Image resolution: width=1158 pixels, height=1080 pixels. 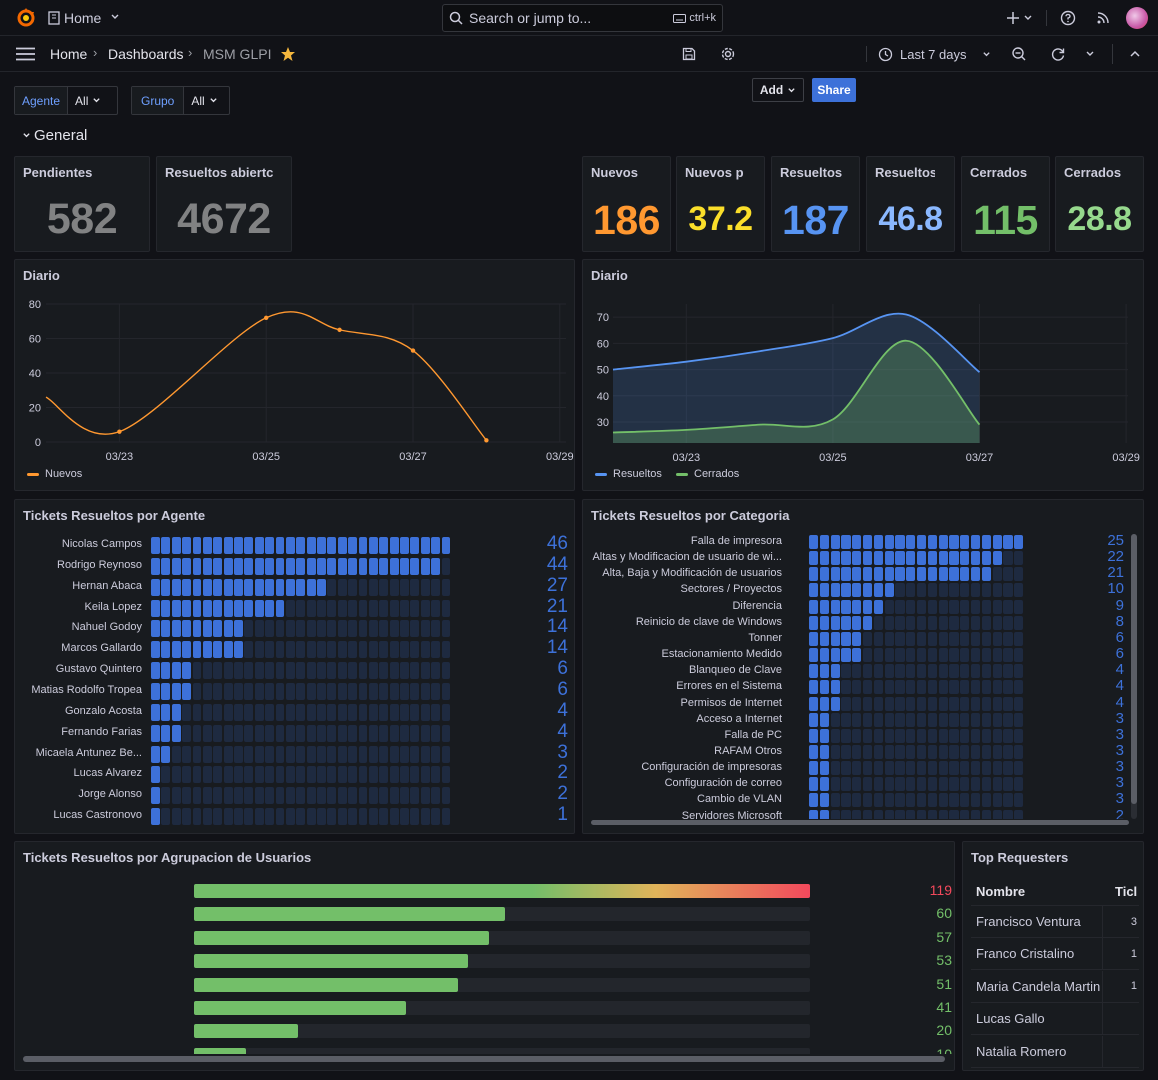 I want to click on legend-item-nuevos: Nuevos, so click(x=54, y=474).